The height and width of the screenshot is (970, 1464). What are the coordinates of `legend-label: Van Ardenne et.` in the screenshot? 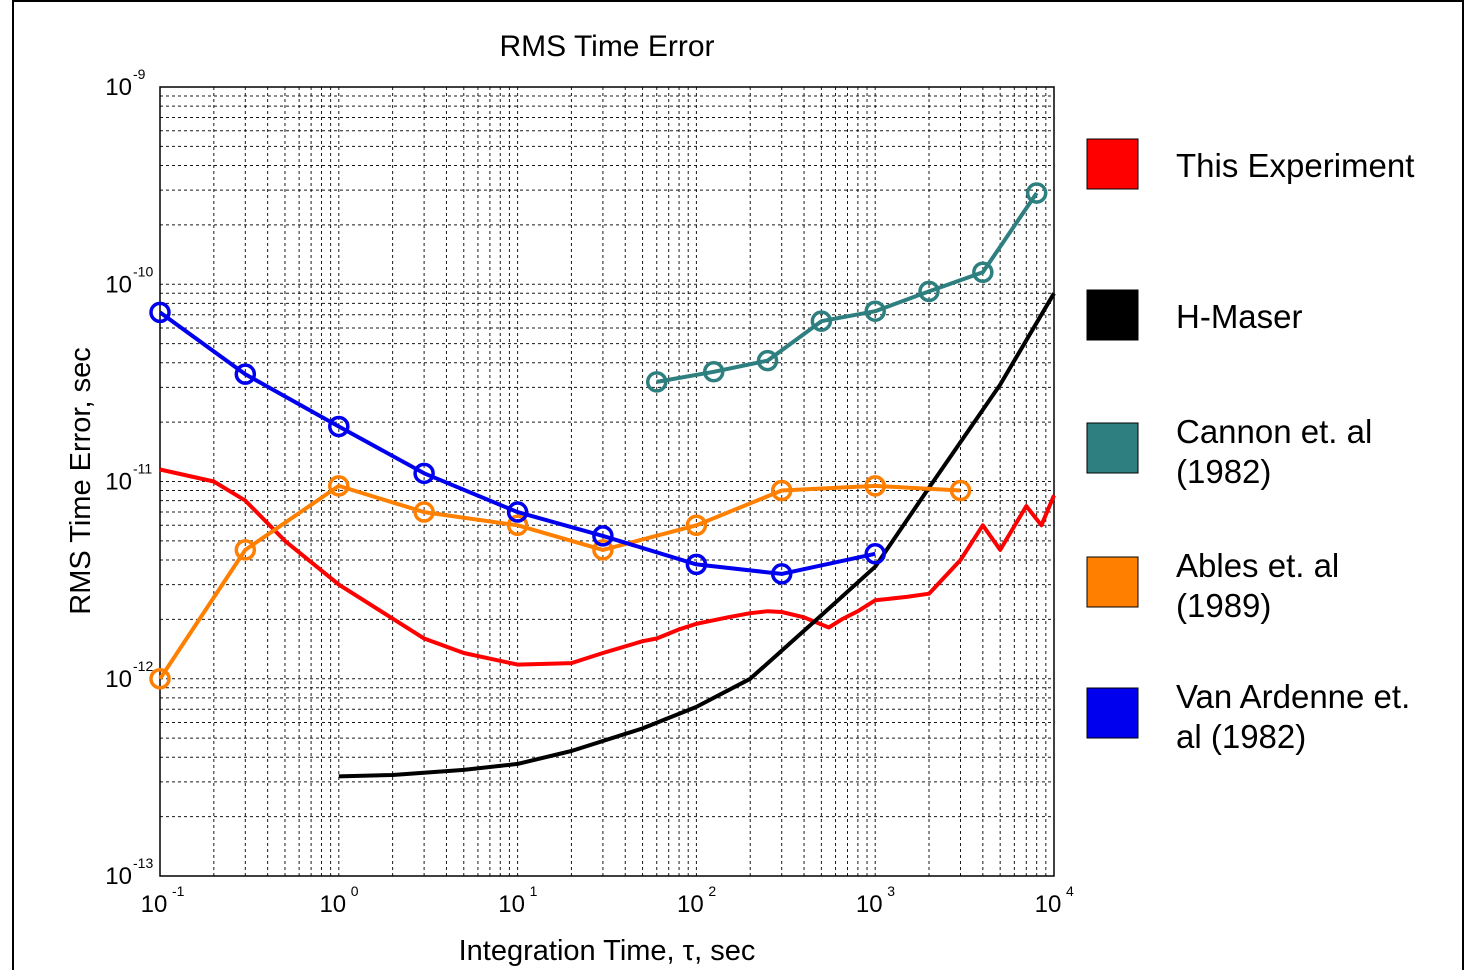 It's located at (1293, 696).